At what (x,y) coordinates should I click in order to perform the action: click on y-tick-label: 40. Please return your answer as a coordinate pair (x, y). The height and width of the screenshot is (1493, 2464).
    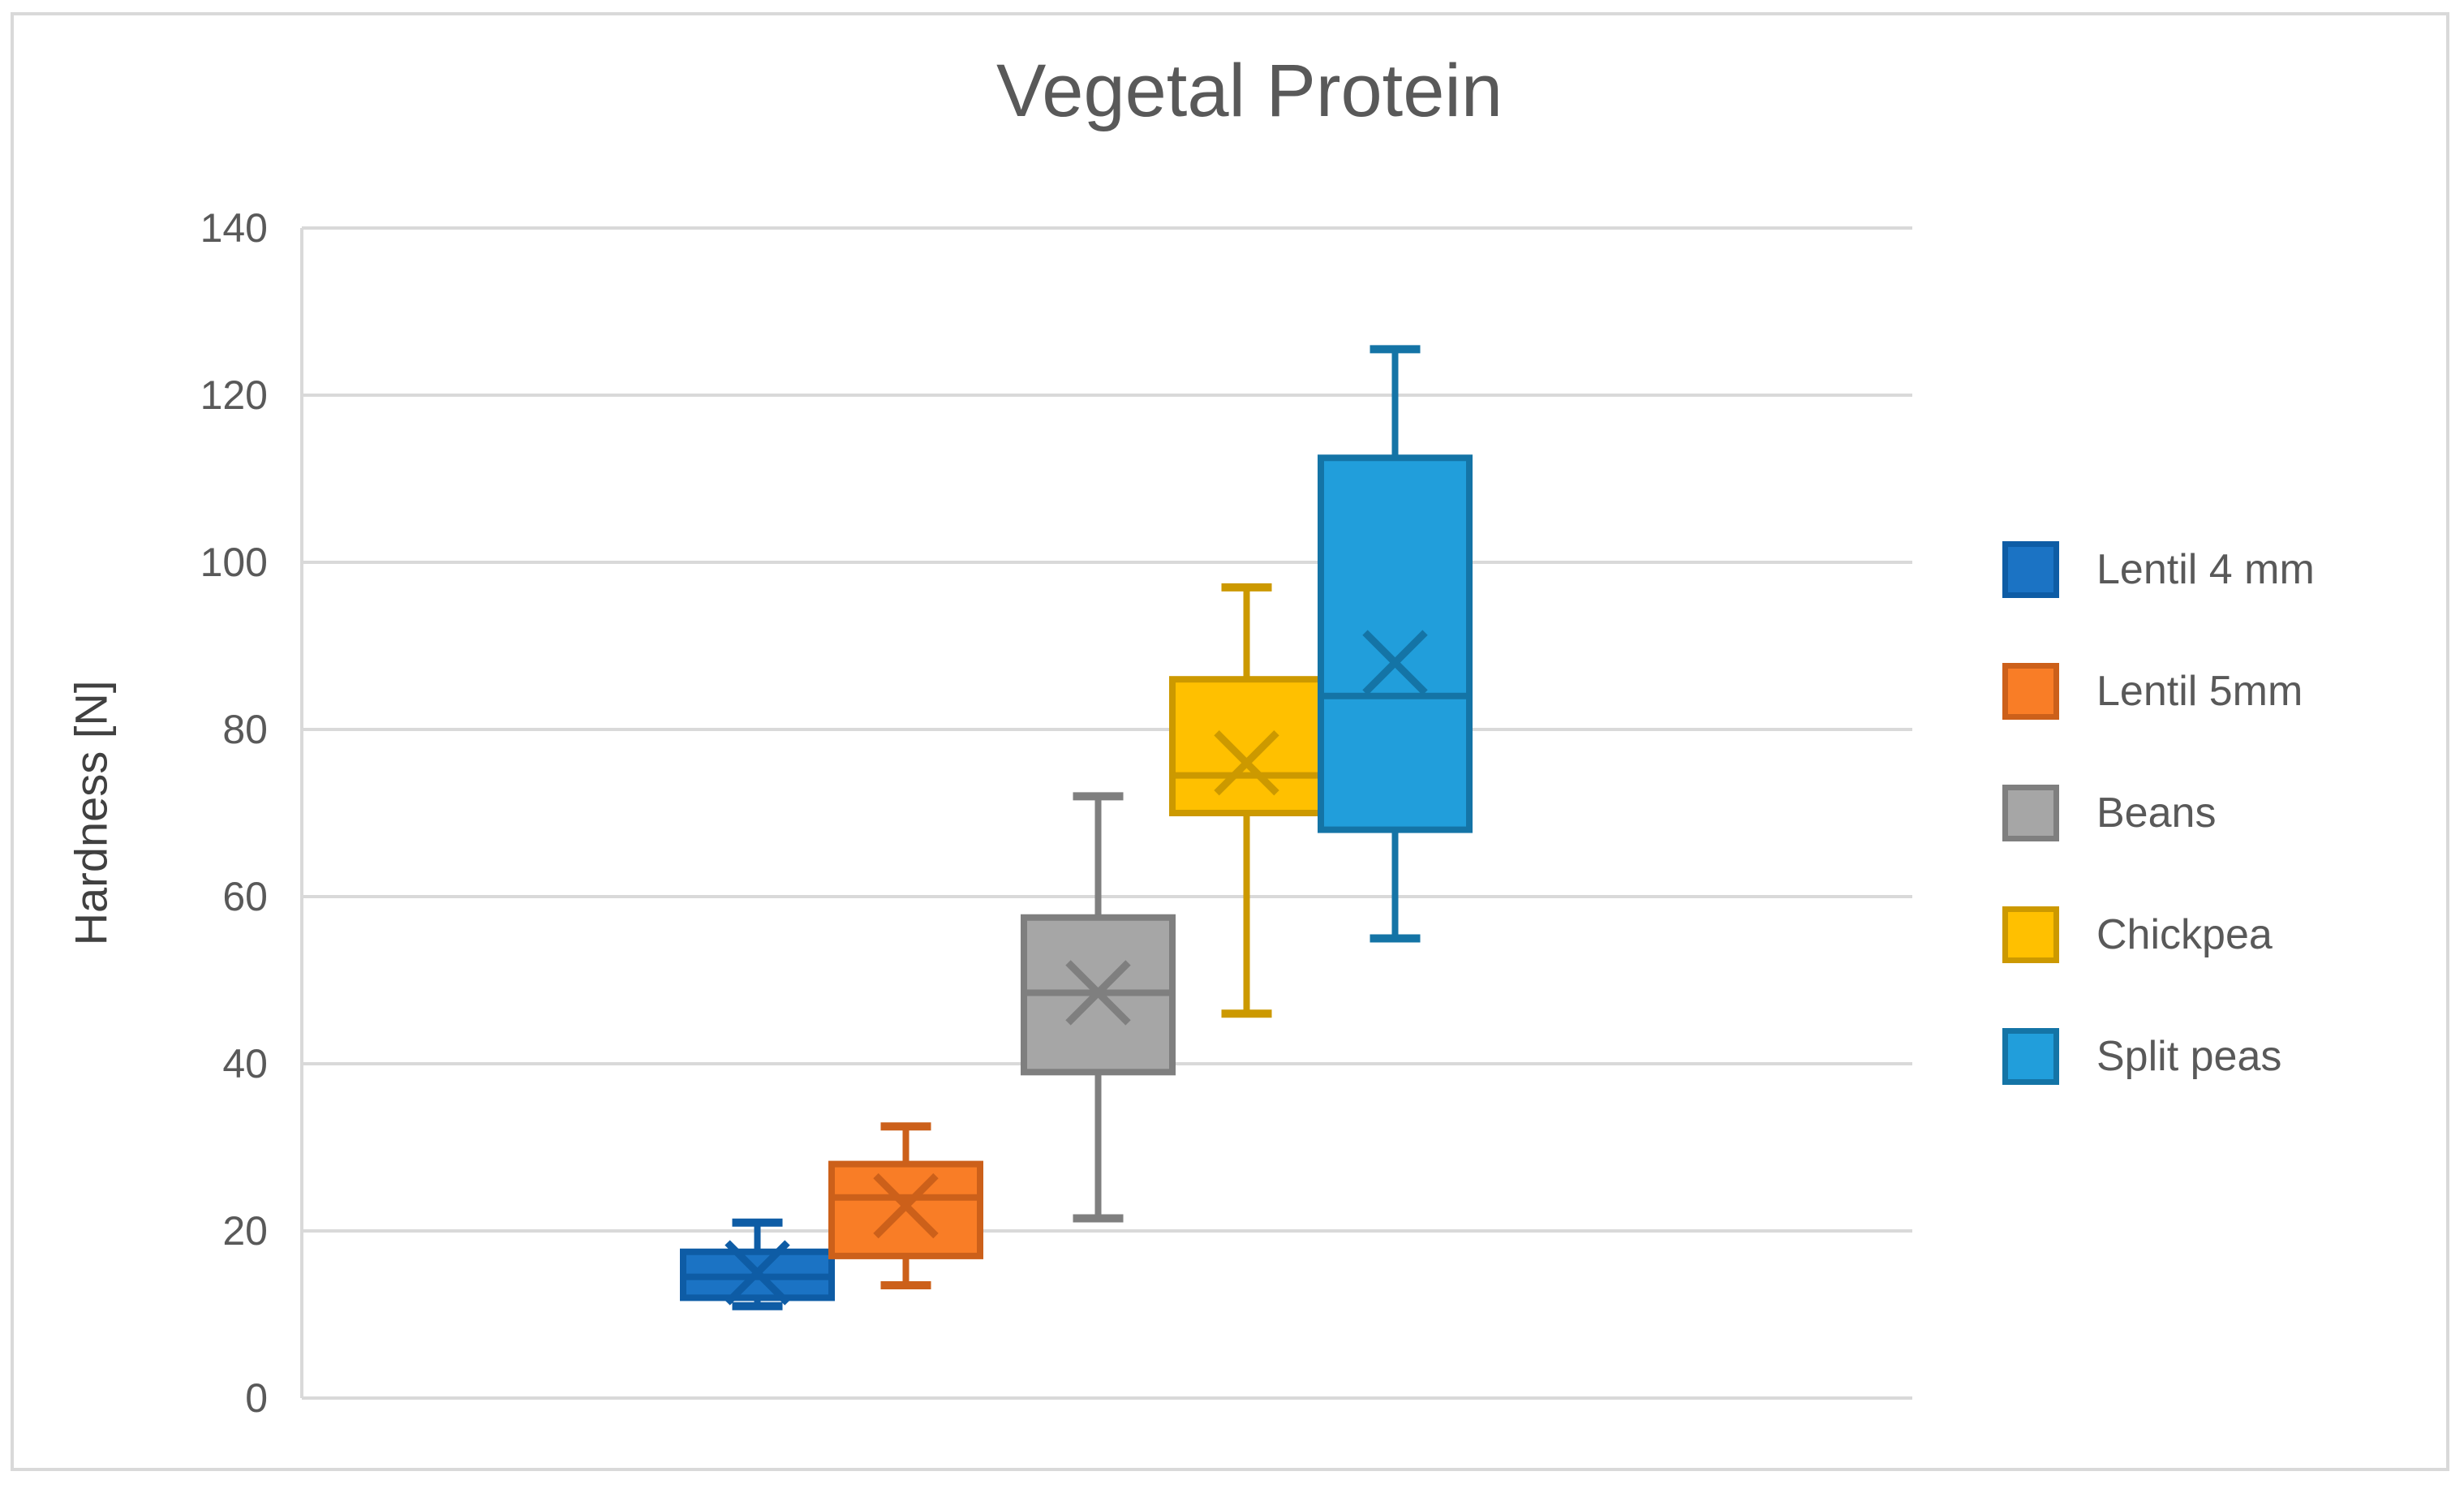
    Looking at the image, I should click on (245, 1063).